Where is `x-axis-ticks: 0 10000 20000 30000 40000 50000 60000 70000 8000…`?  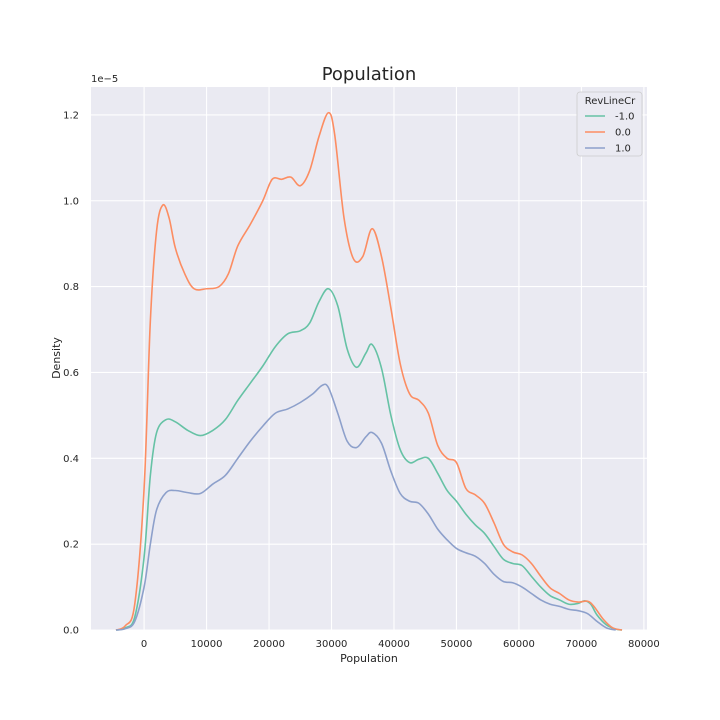 x-axis-ticks: 0 10000 20000 30000 40000 50000 60000 70000 8000… is located at coordinates (400, 644).